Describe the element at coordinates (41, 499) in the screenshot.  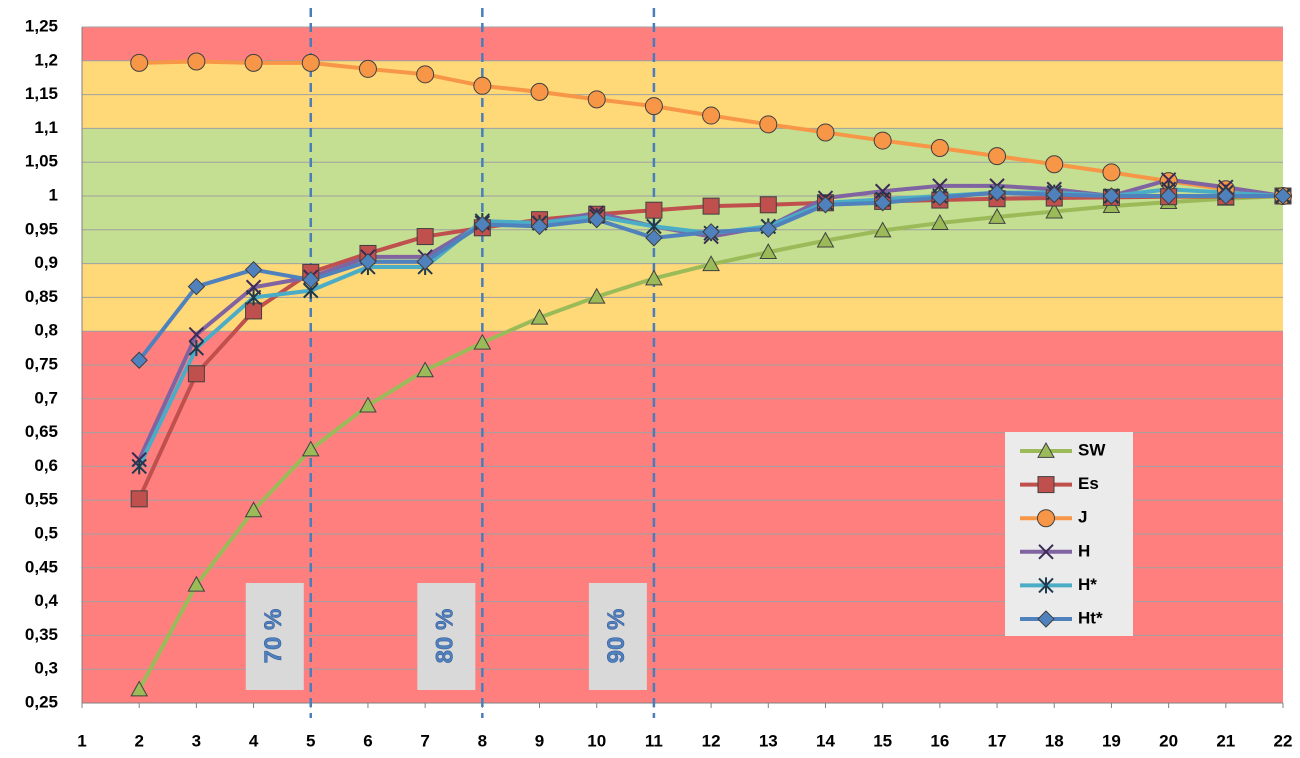
I see `y-tick-label: 0,55` at that location.